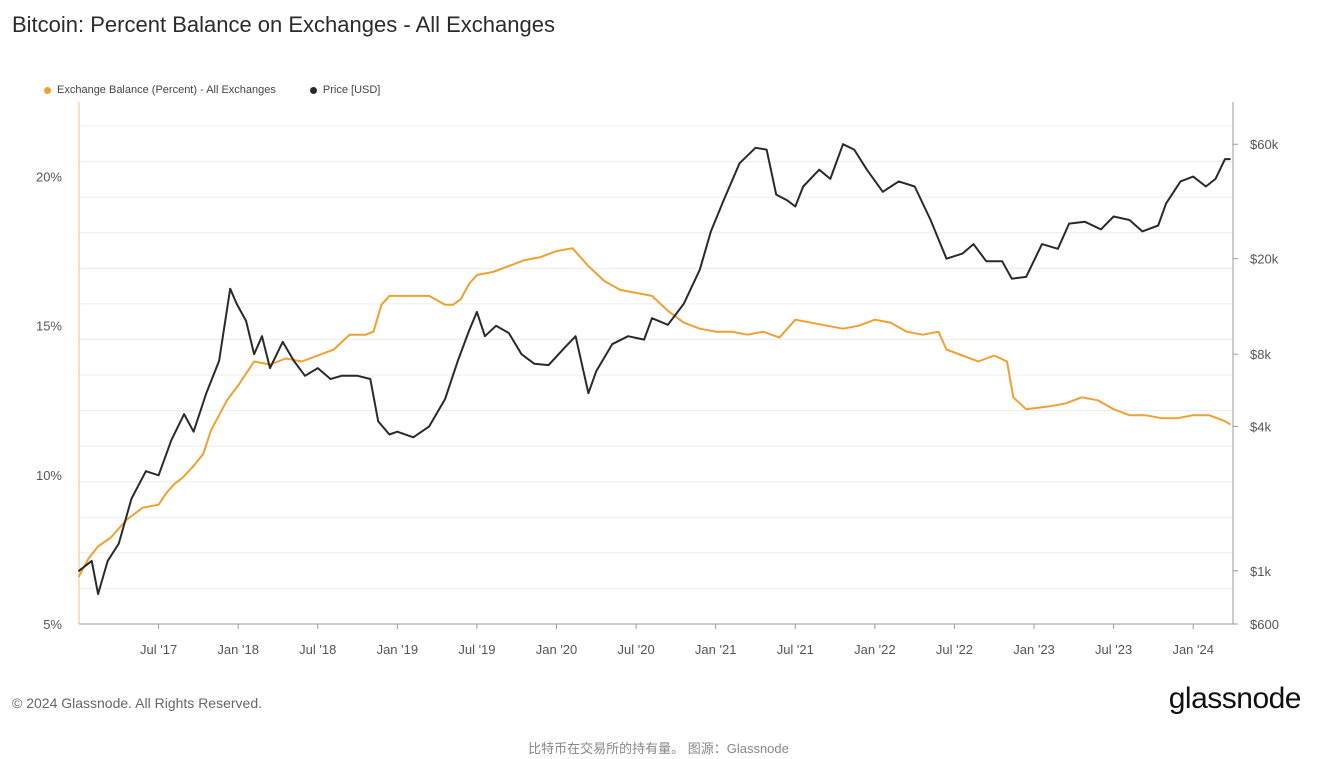 The height and width of the screenshot is (759, 1317). What do you see at coordinates (875, 649) in the screenshot?
I see `x-tick-label: Jan '22` at bounding box center [875, 649].